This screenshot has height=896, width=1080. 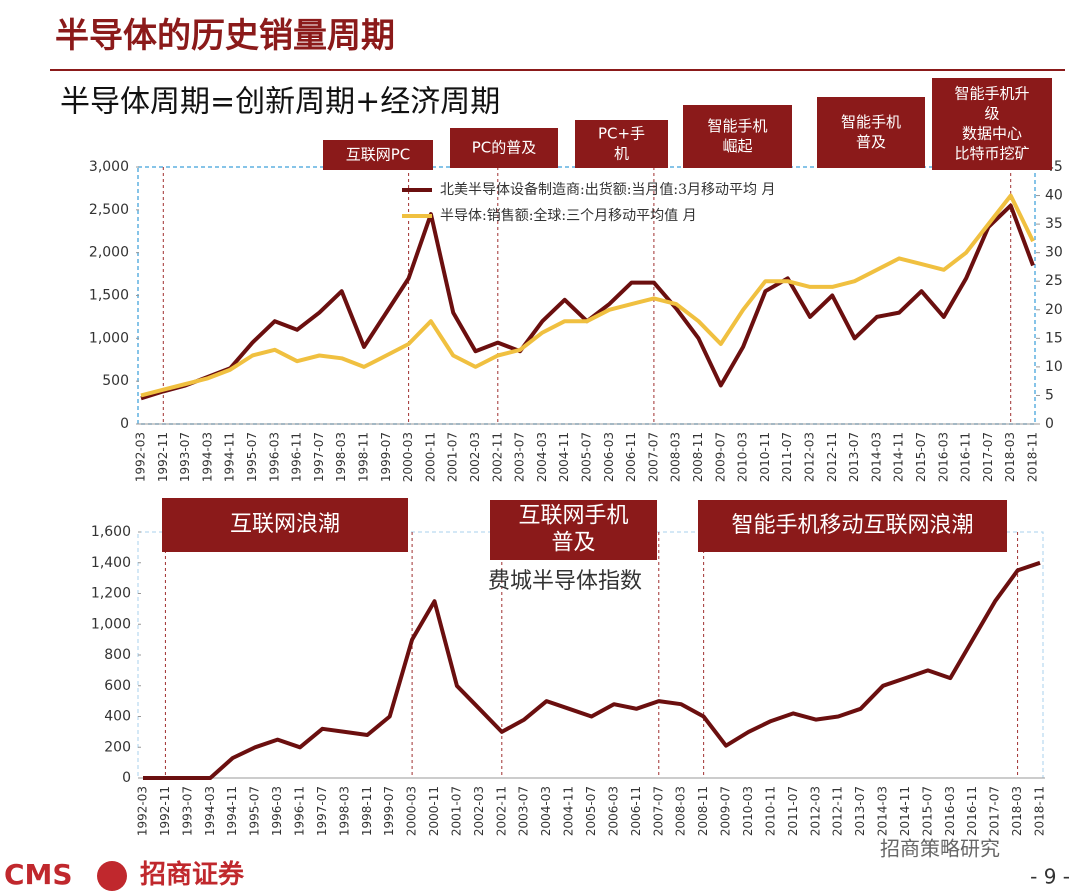 What do you see at coordinates (141, 457) in the screenshot?
I see `x-tick-label: 1992-03` at bounding box center [141, 457].